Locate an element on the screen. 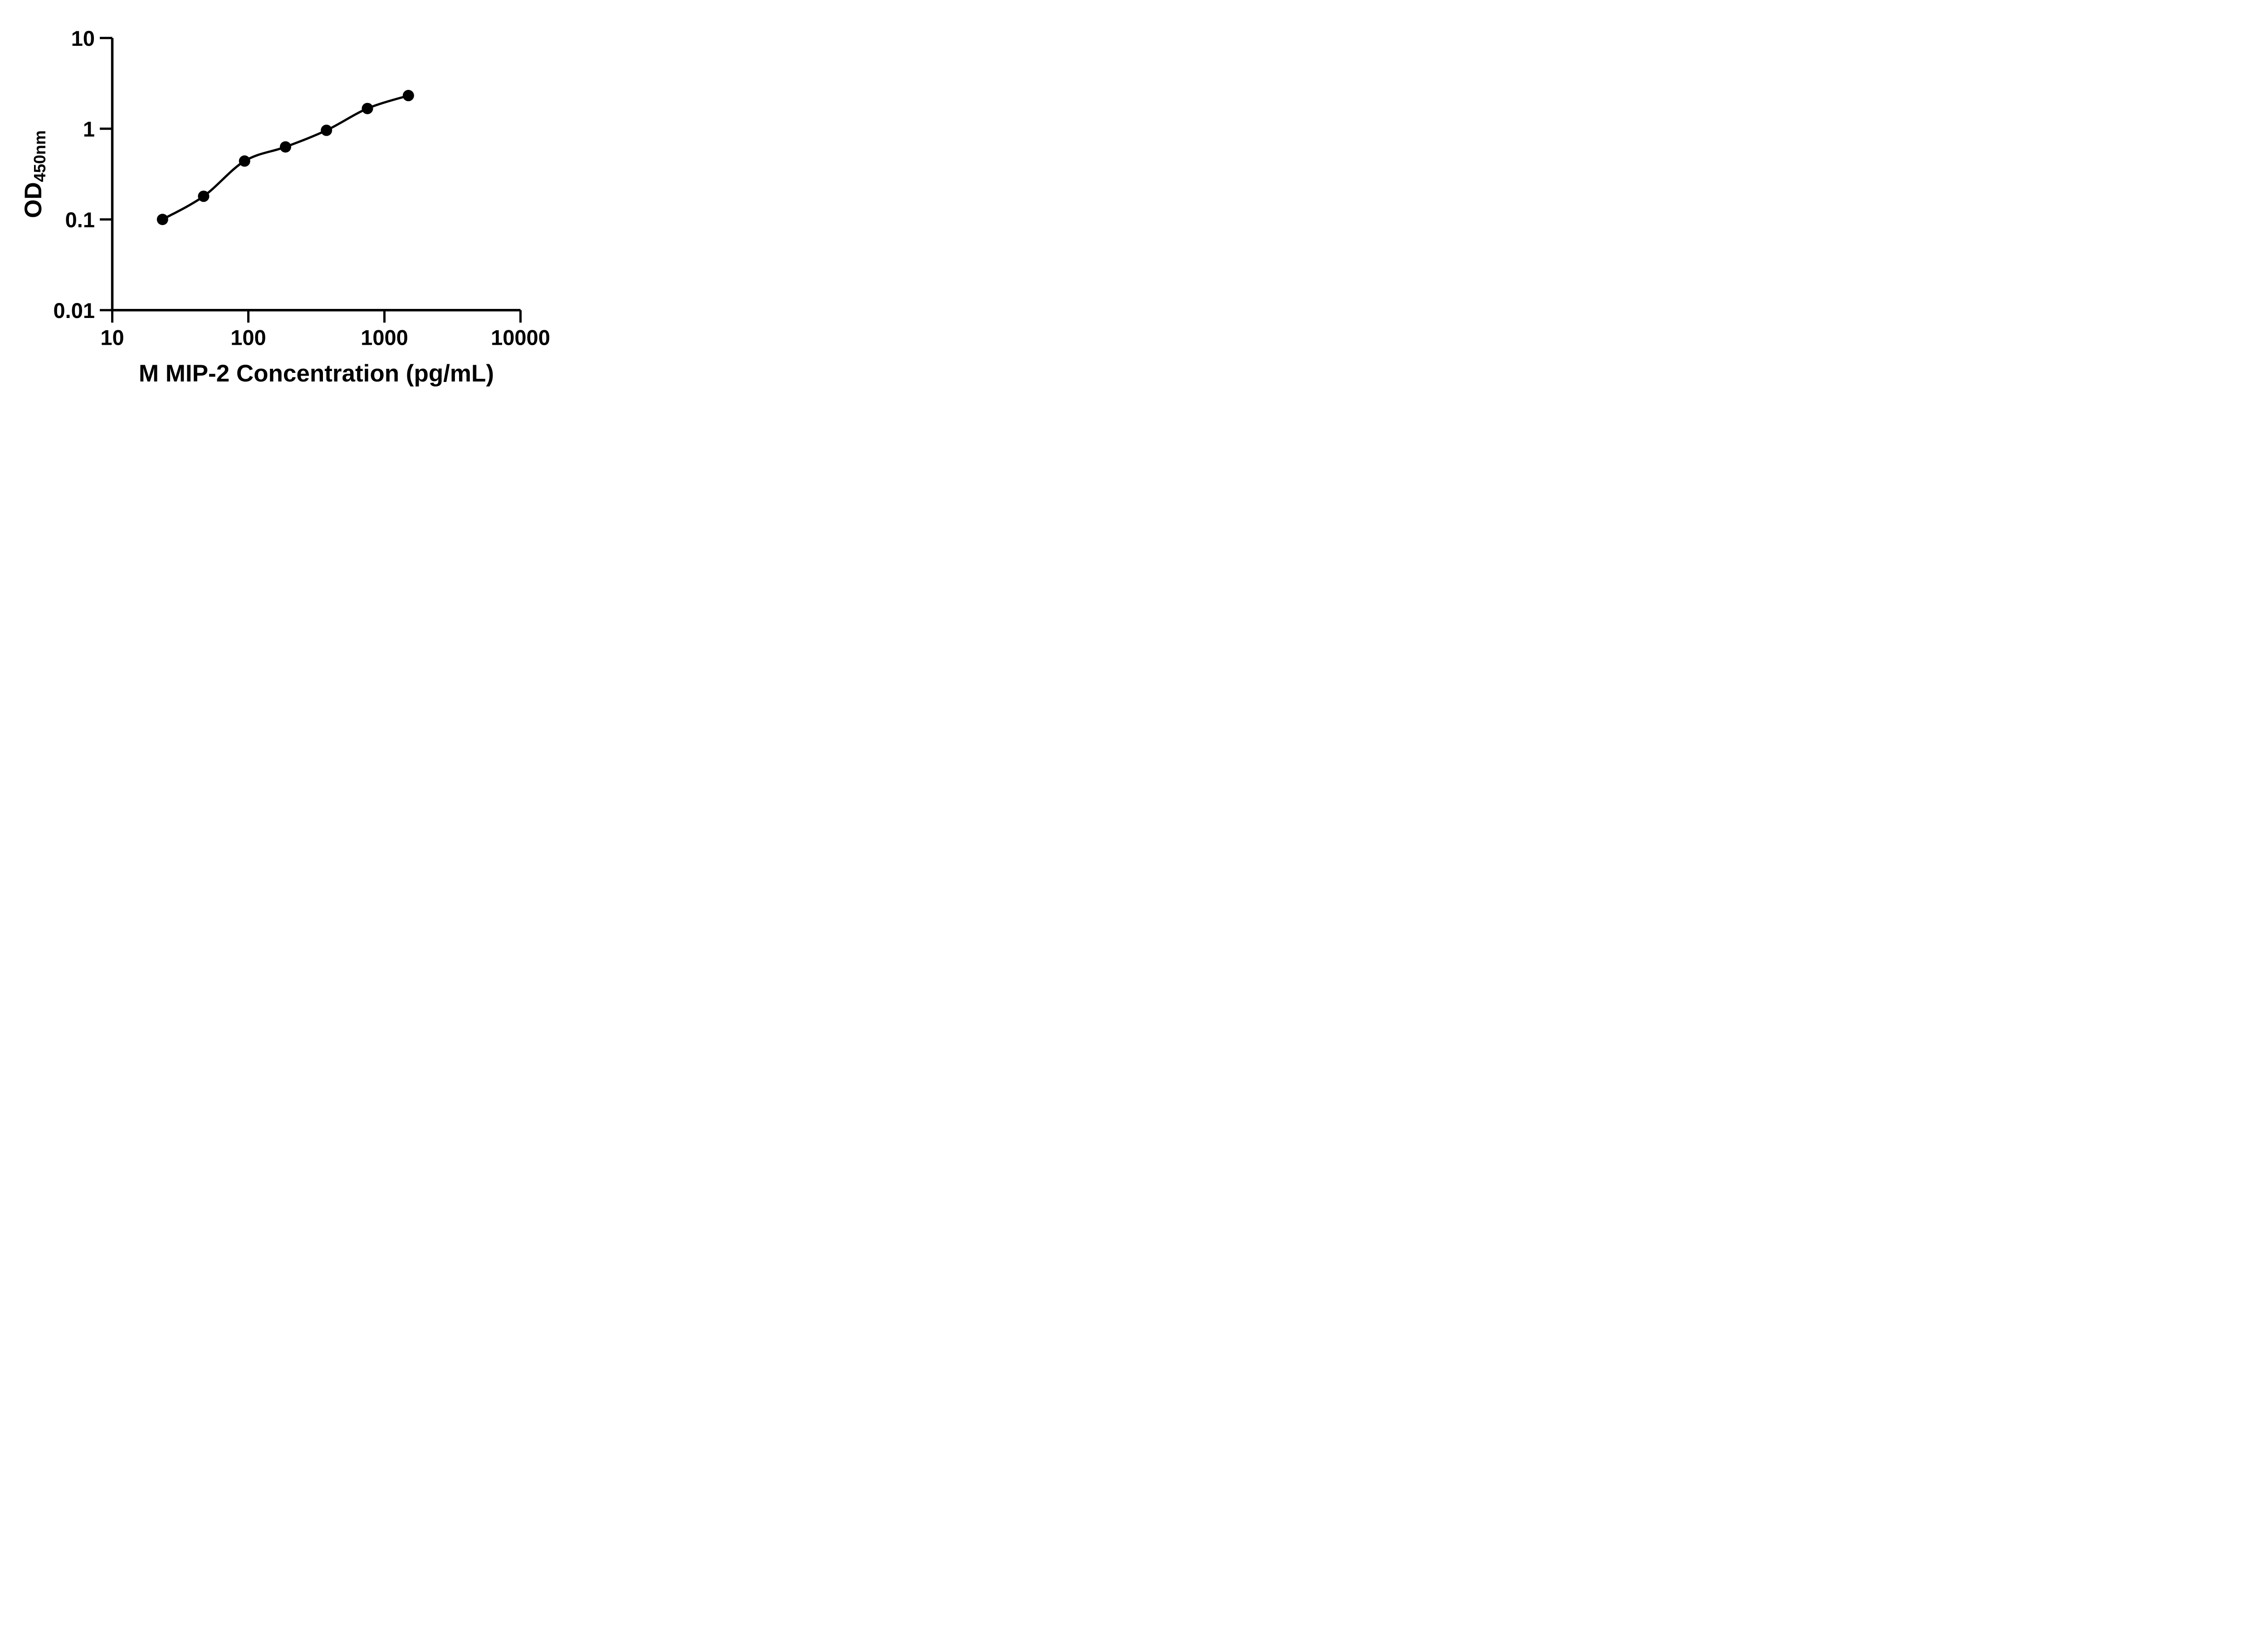 This screenshot has width=2268, height=1633. y-axis-title-main: OD is located at coordinates (33, 200).